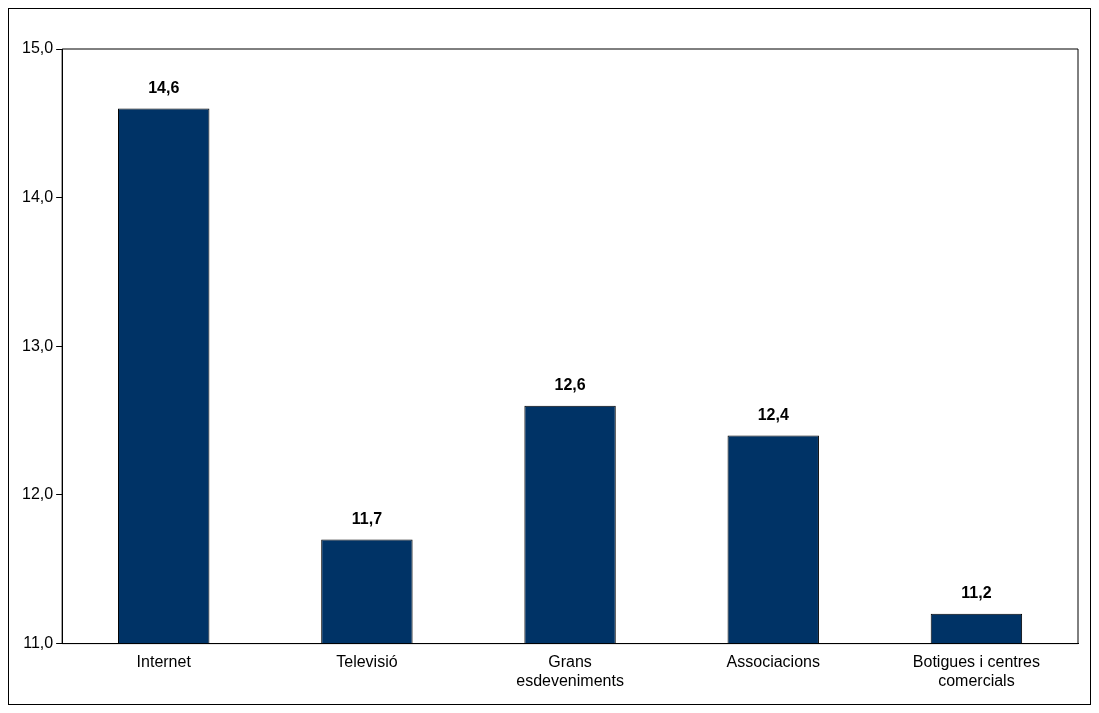  What do you see at coordinates (367, 518) in the screenshot?
I see `data-label: 11,7` at bounding box center [367, 518].